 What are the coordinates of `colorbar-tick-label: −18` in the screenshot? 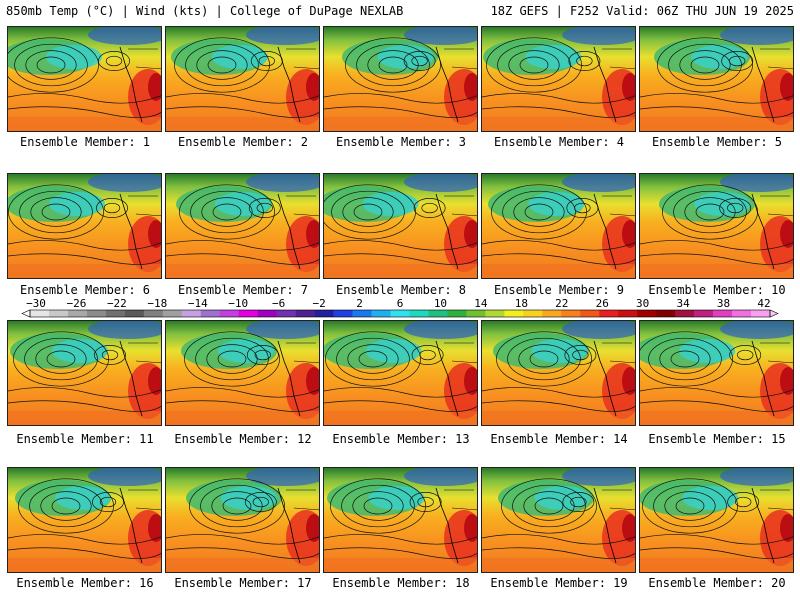 It's located at (157, 303).